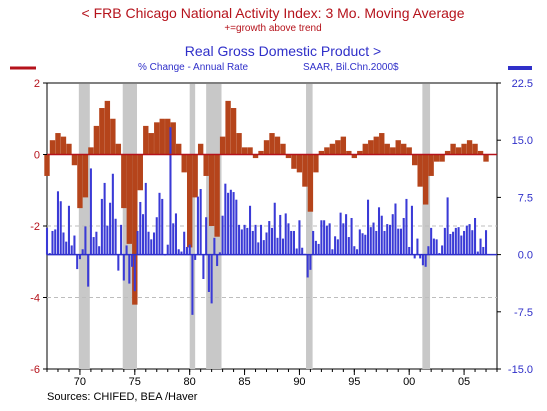 The width and height of the screenshot is (547, 411). What do you see at coordinates (283, 51) in the screenshot?
I see `chart-title-right: Real Gross Domestic Product >` at bounding box center [283, 51].